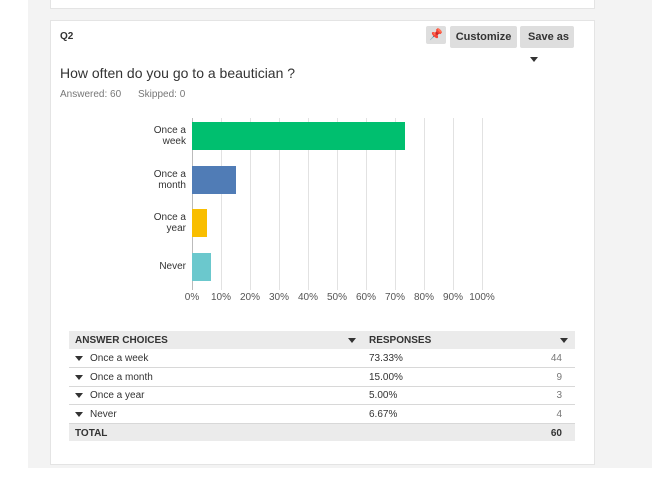 The width and height of the screenshot is (652, 482). What do you see at coordinates (162, 94) in the screenshot?
I see `skipped: Skipped: 0` at bounding box center [162, 94].